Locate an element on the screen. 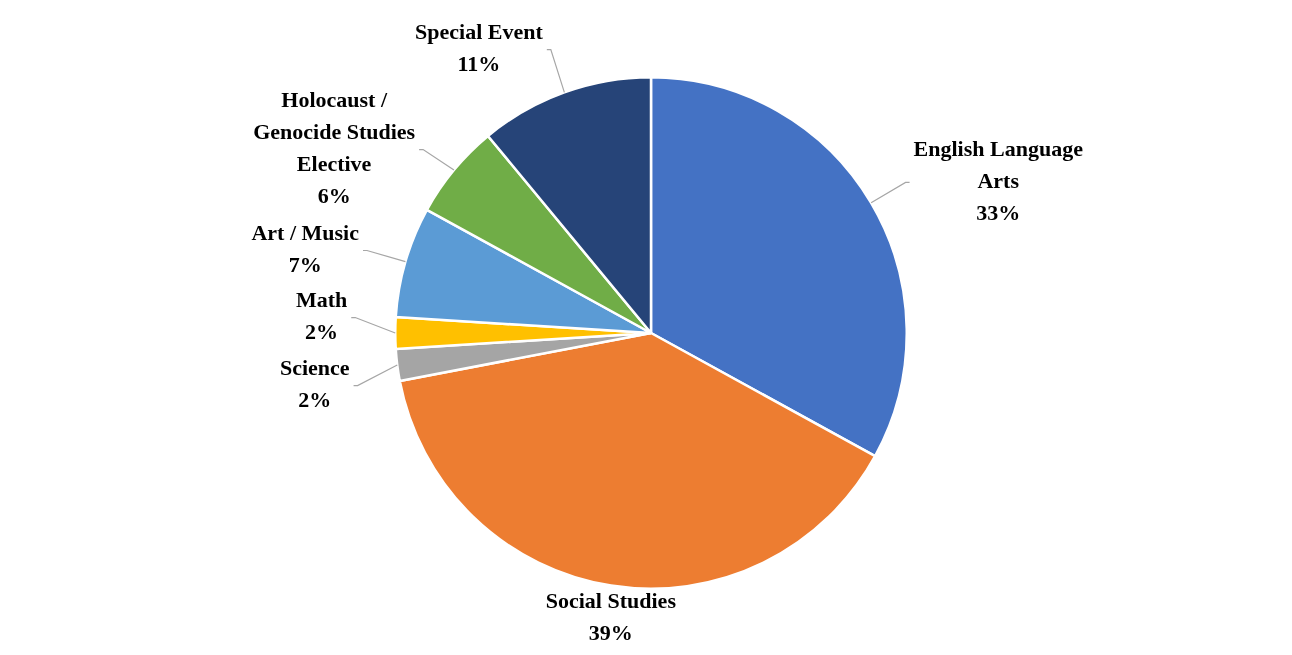 The height and width of the screenshot is (655, 1292). slice-label: Social Studies is located at coordinates (611, 601).